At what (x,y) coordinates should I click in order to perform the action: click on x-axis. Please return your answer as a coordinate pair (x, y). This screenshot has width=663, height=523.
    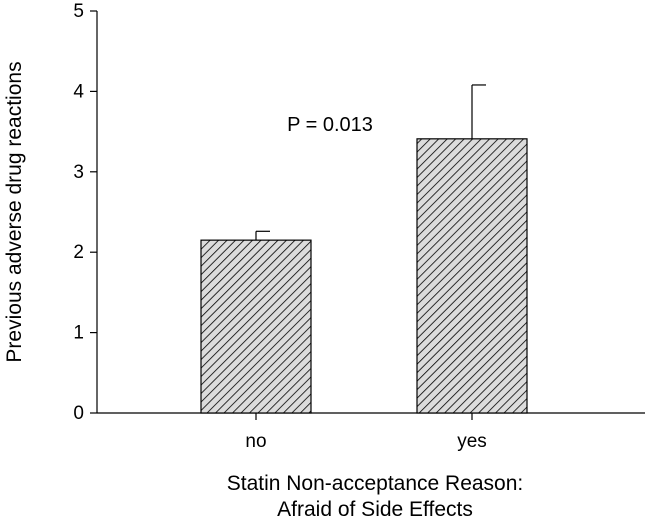
    Looking at the image, I should click on (371, 416).